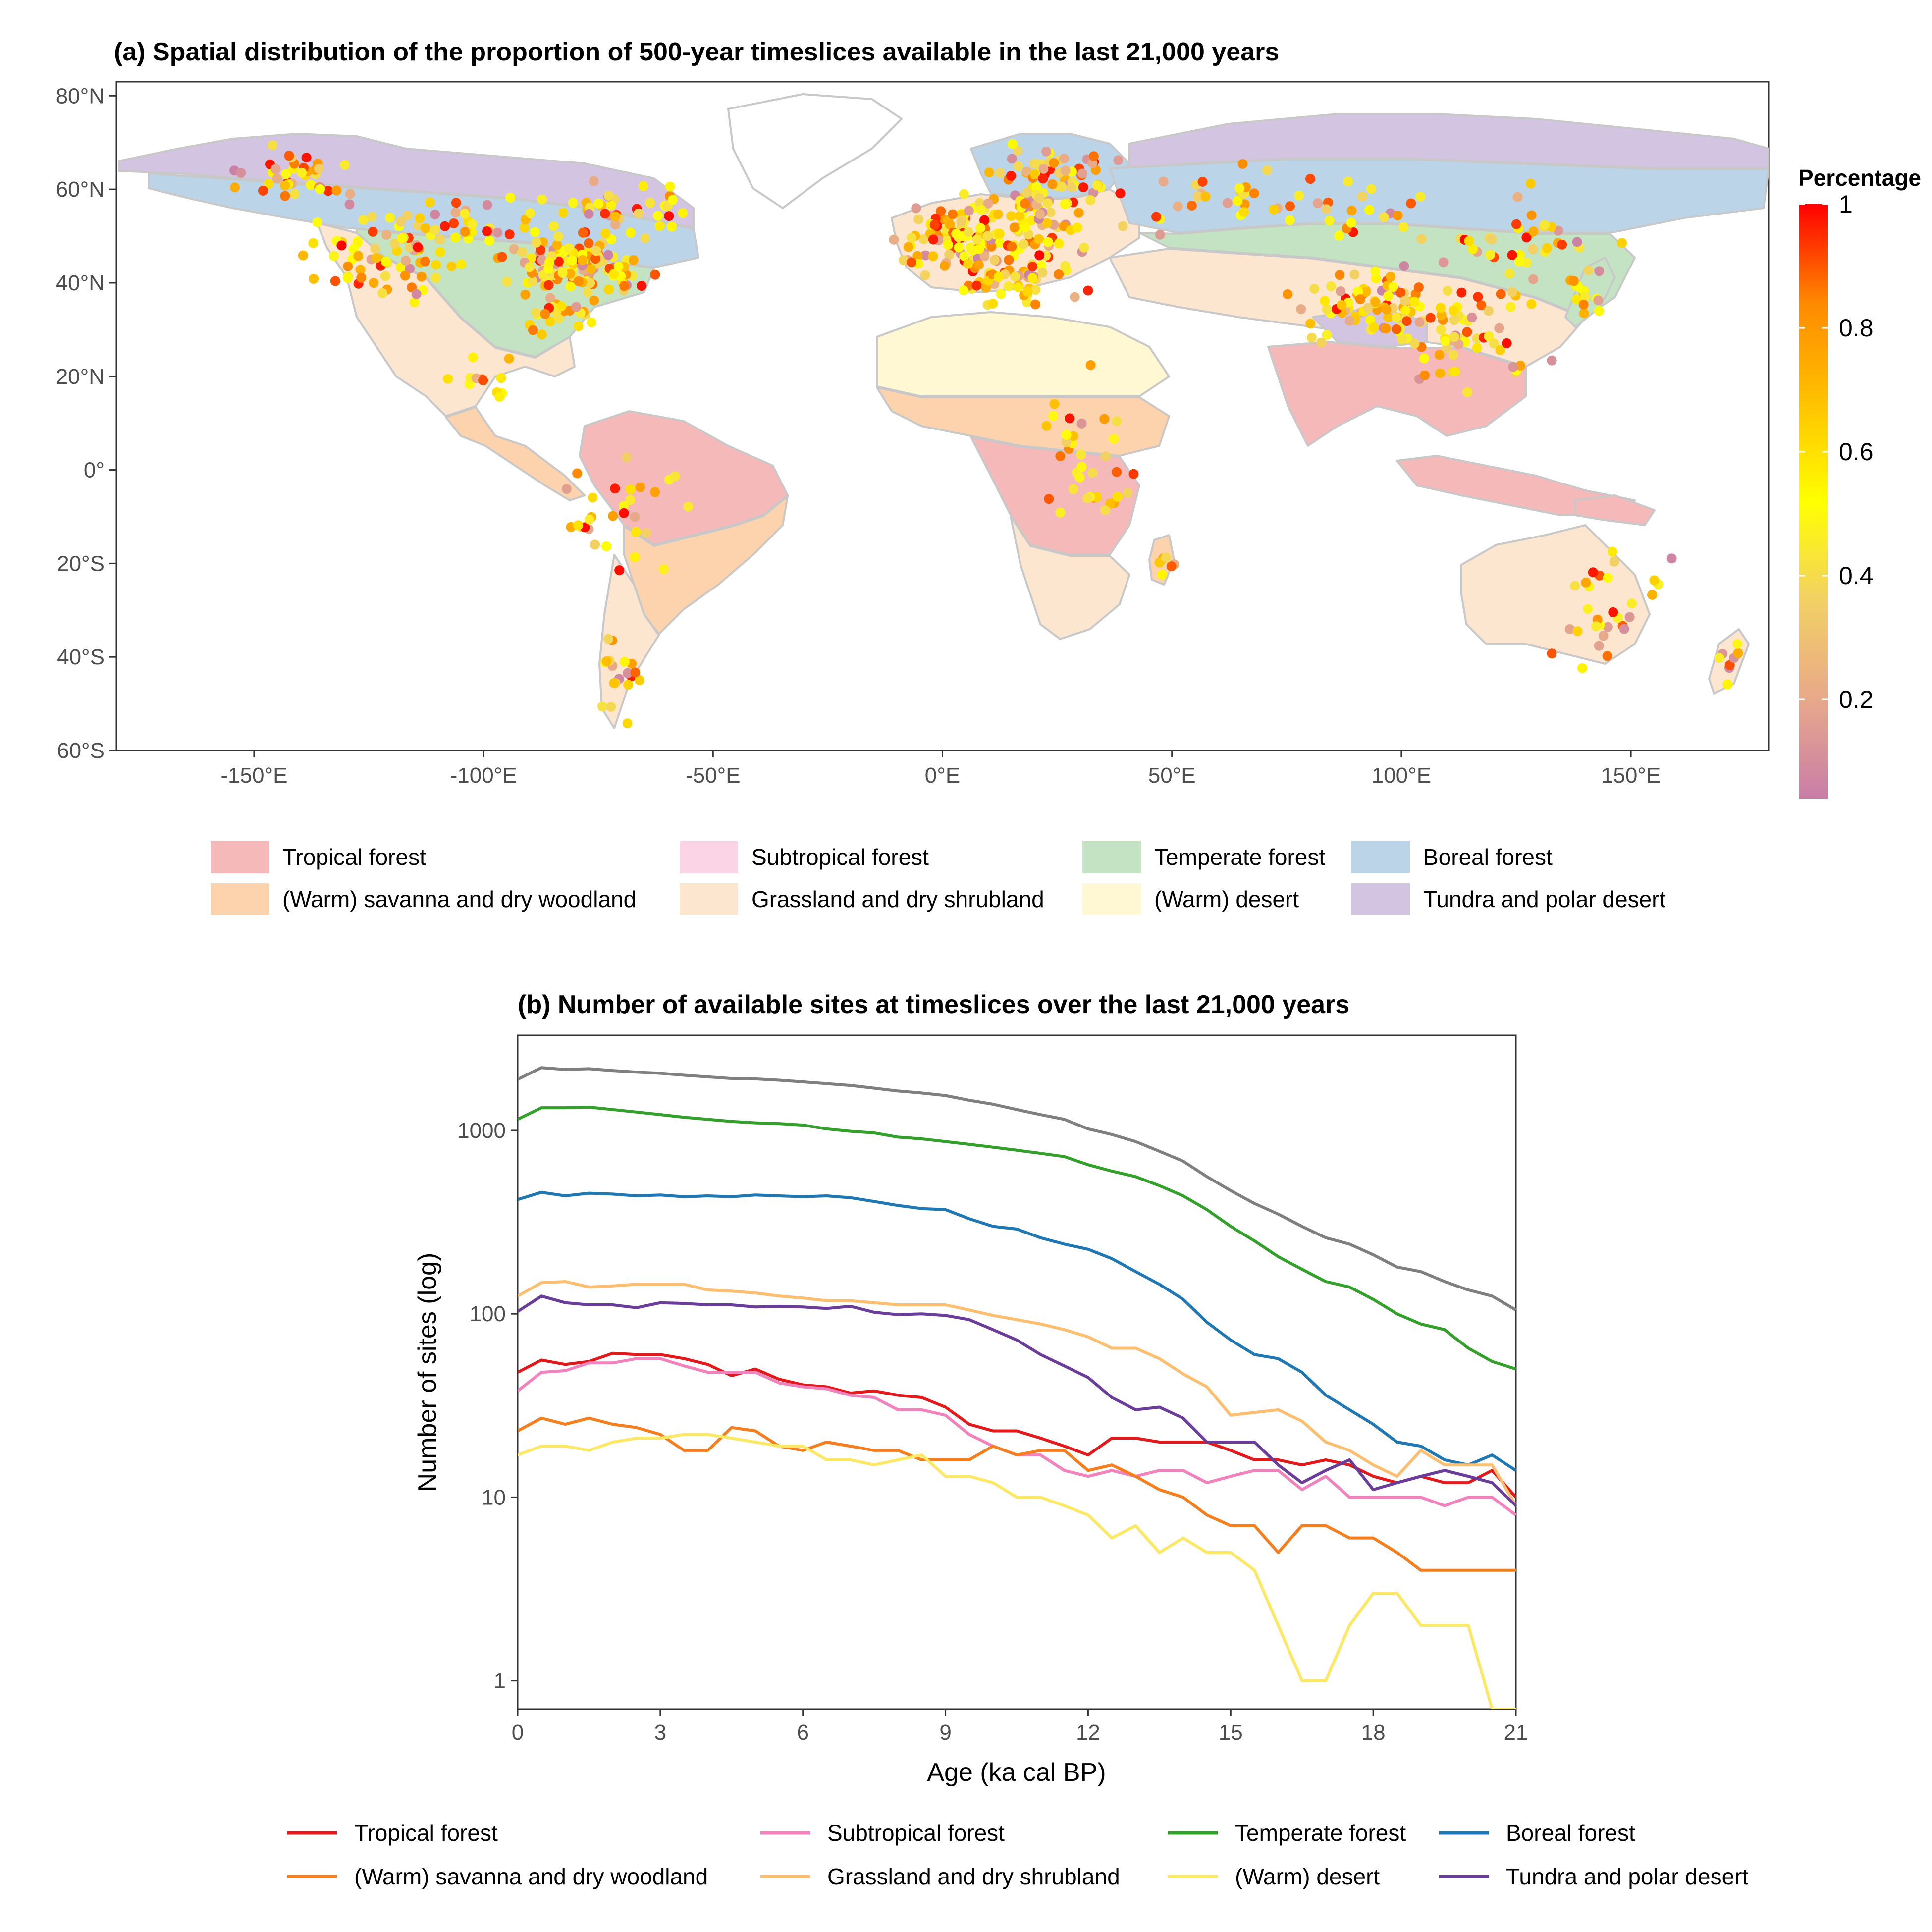 This screenshot has height=1932, width=1932. What do you see at coordinates (942, 775) in the screenshot?
I see `map-x-tick-label: 0°E` at bounding box center [942, 775].